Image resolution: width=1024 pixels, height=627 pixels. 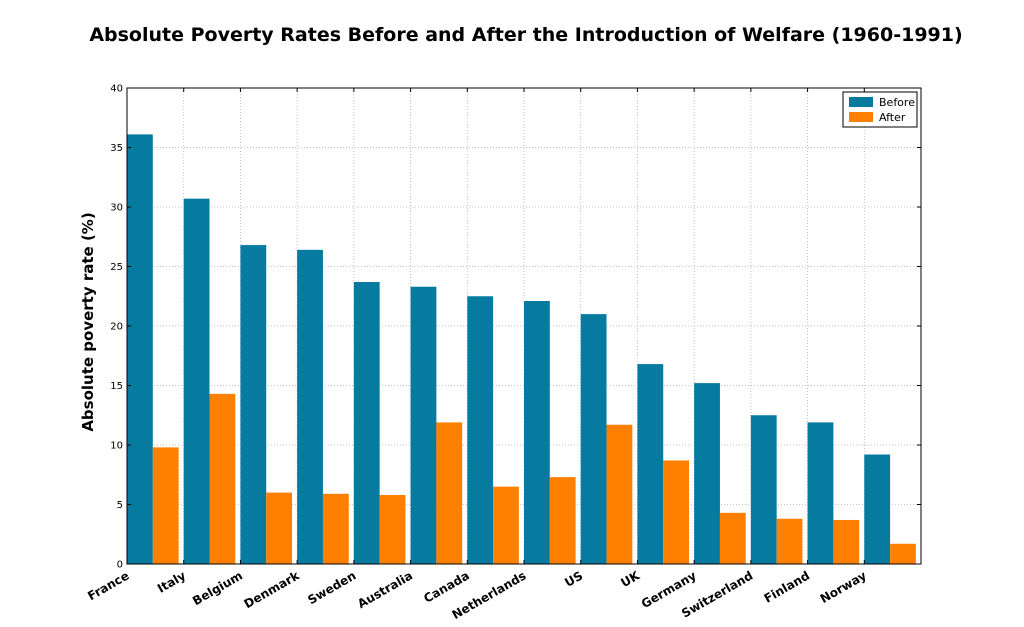 What do you see at coordinates (385, 589) in the screenshot?
I see `x-tick-label: Australia` at bounding box center [385, 589].